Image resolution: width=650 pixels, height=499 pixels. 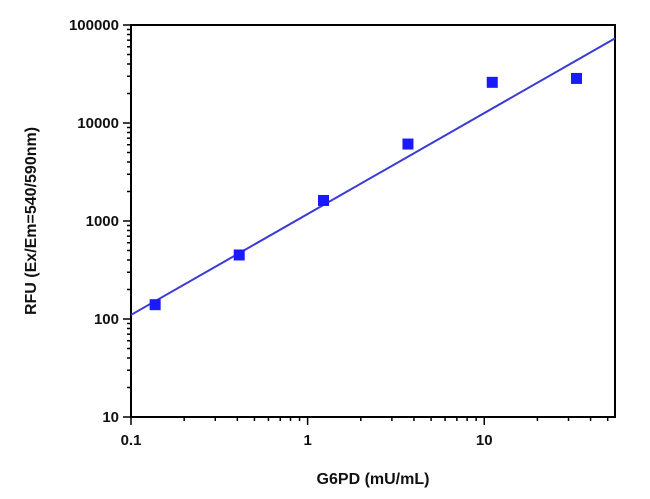 What do you see at coordinates (110, 417) in the screenshot?
I see `y-tick-label: 10` at bounding box center [110, 417].